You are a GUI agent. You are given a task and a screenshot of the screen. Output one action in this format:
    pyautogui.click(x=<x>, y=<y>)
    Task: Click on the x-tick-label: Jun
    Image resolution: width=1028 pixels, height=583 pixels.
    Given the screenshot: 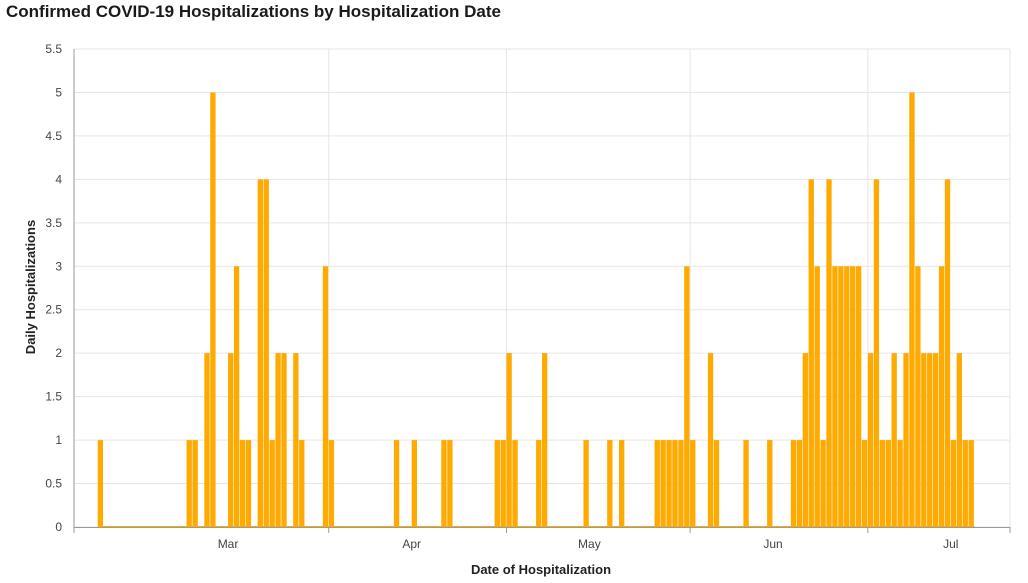 What is the action you would take?
    pyautogui.click(x=772, y=544)
    